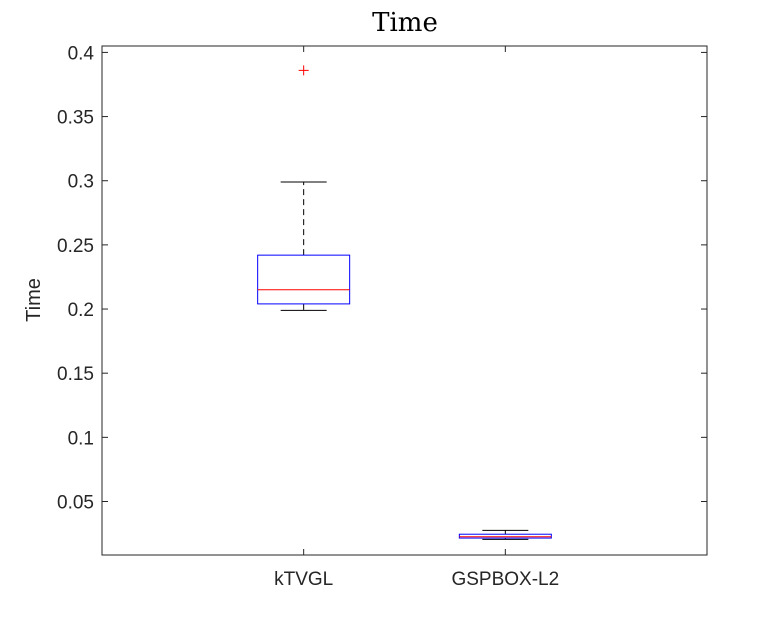  I want to click on y-tick-label: 0.35, so click(75, 118).